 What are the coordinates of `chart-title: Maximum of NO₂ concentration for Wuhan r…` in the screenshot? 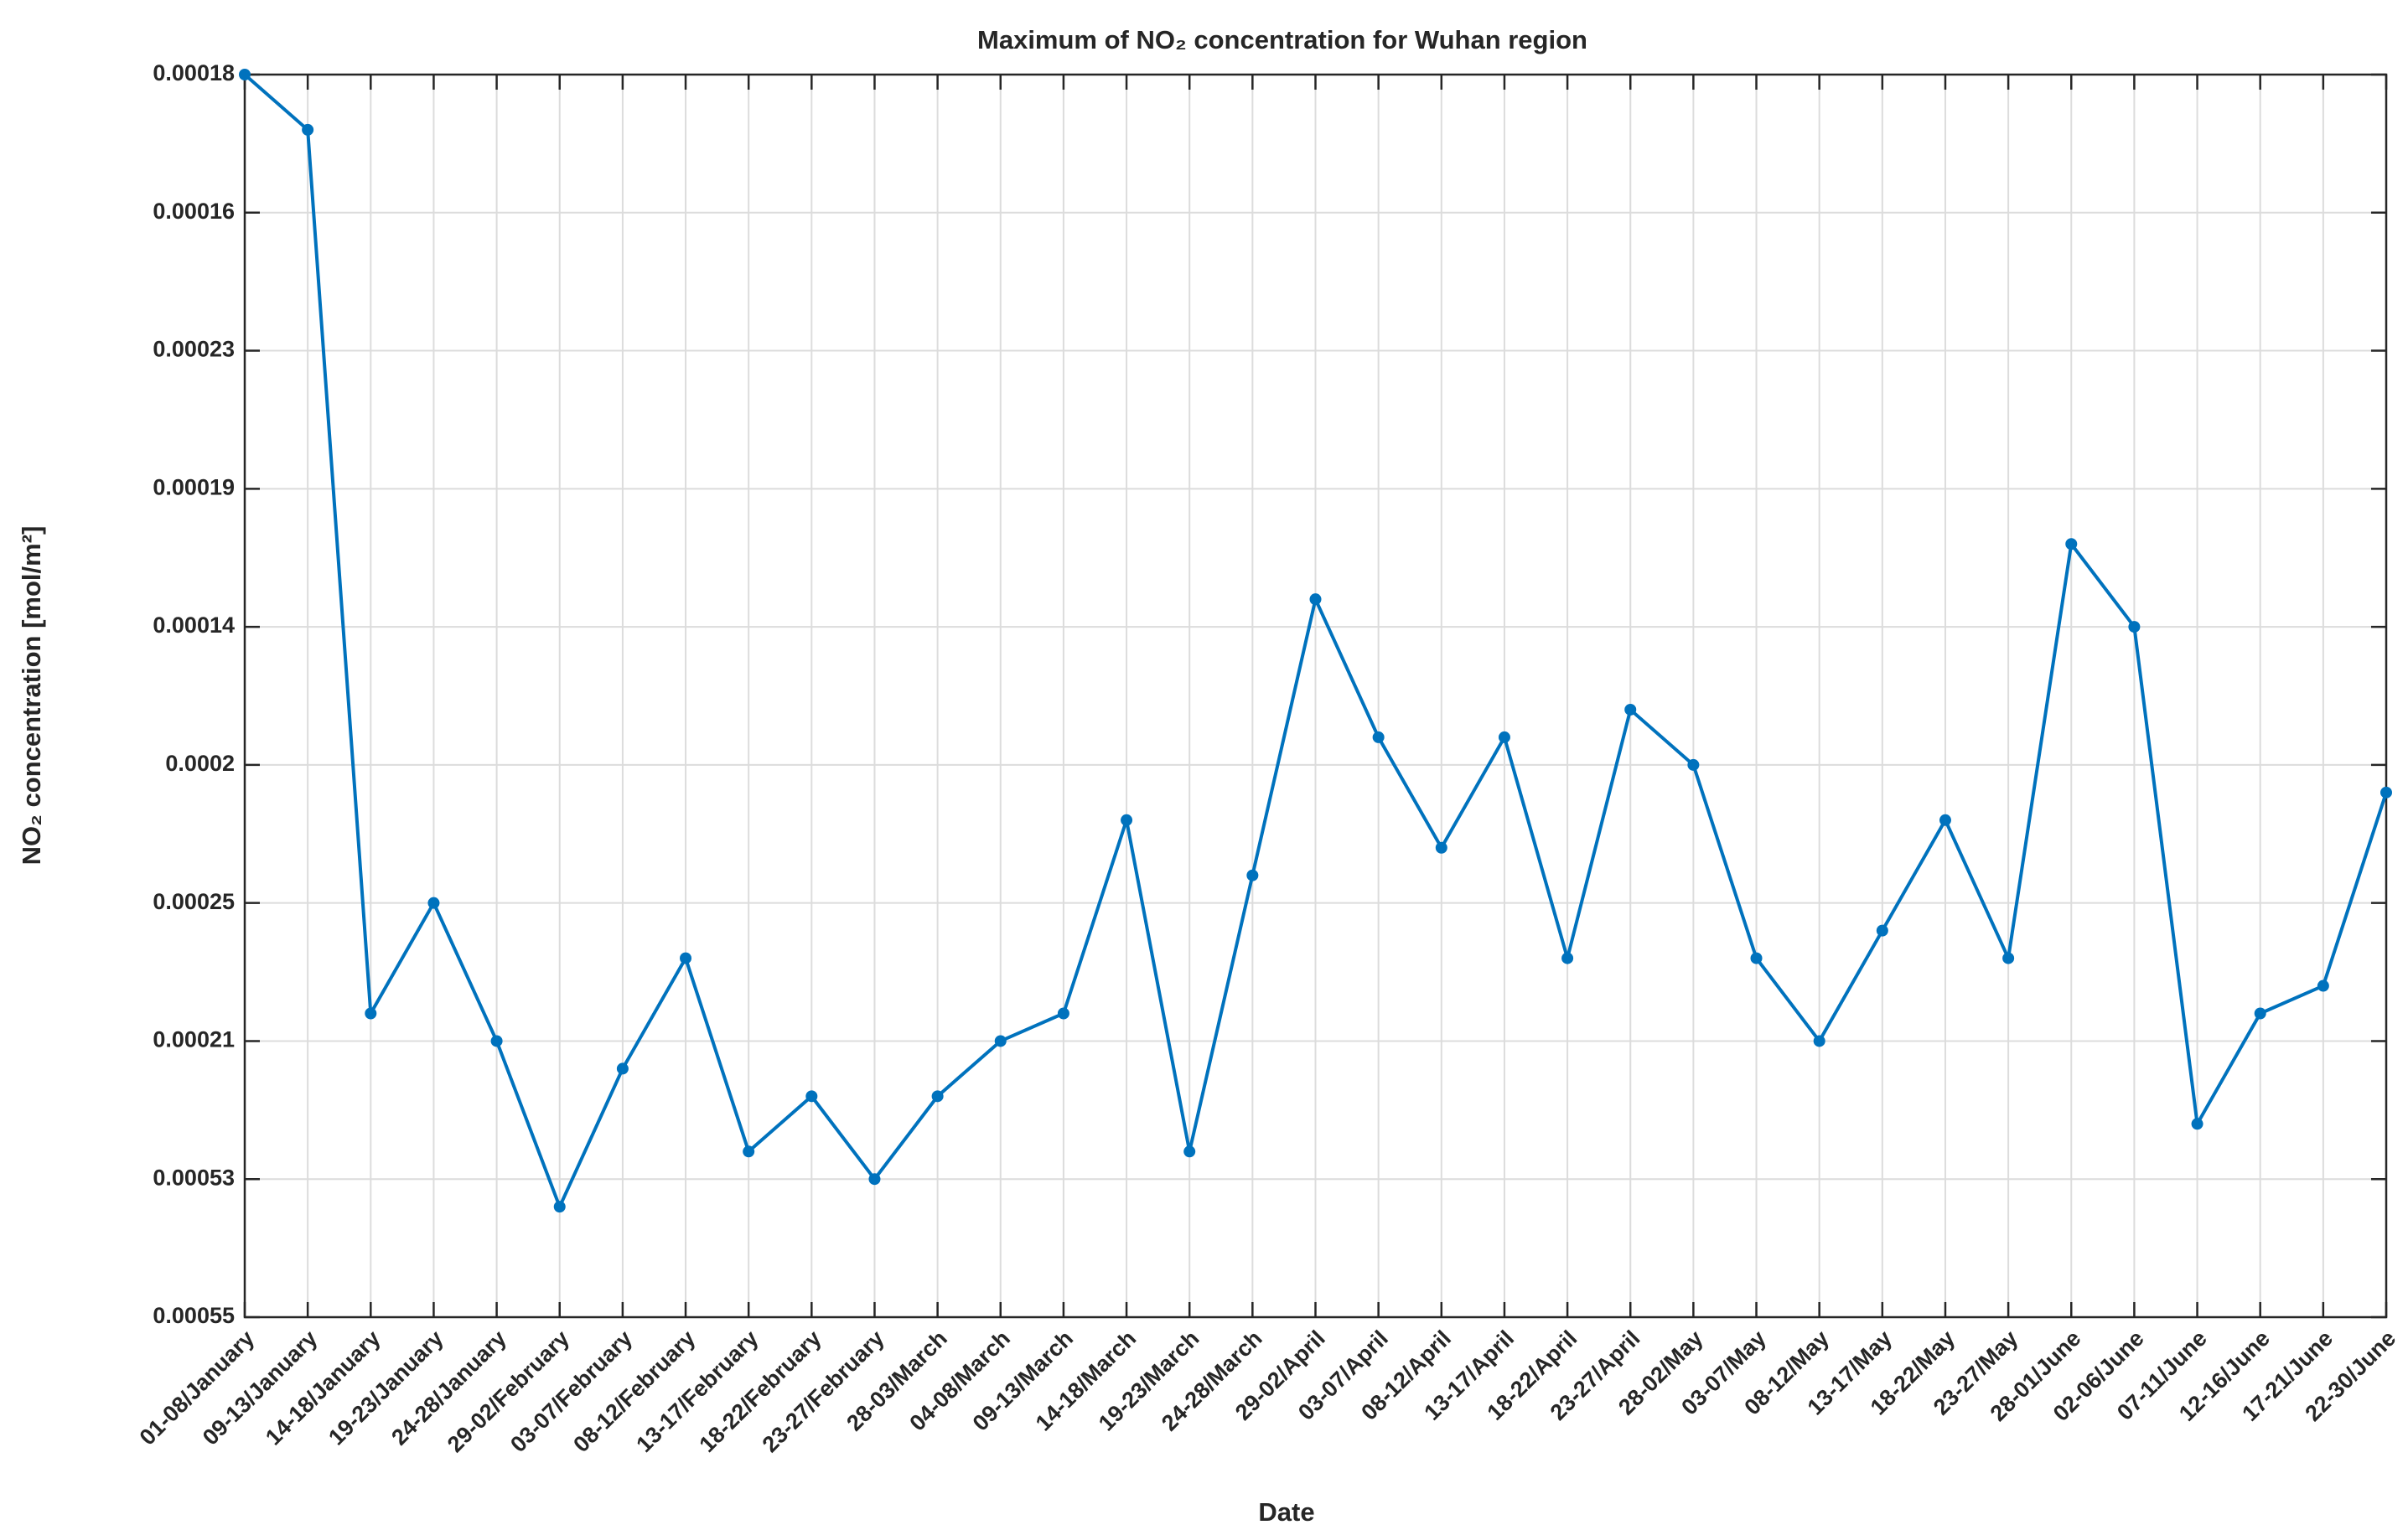 It's located at (1282, 39).